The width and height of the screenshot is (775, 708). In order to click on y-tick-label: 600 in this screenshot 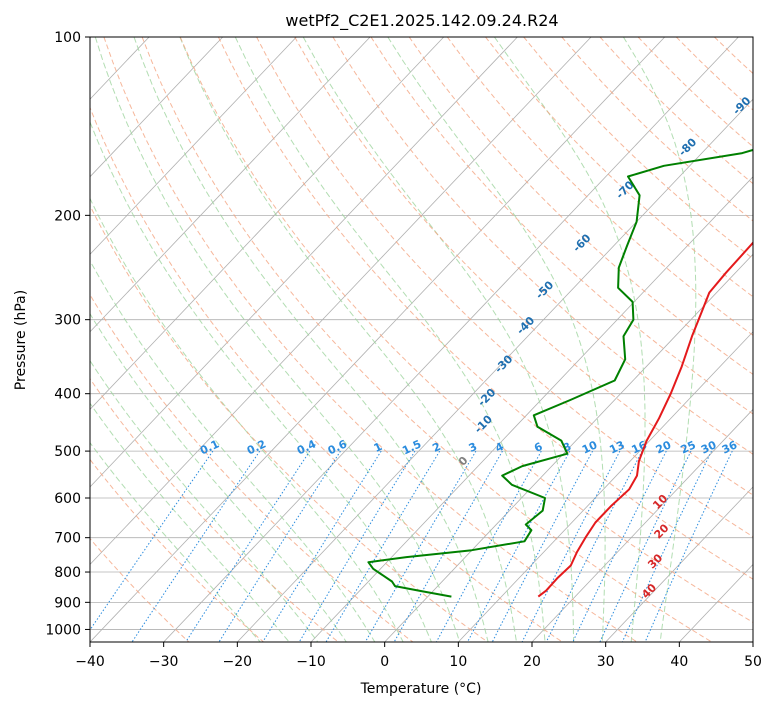, I will do `click(67, 499)`.